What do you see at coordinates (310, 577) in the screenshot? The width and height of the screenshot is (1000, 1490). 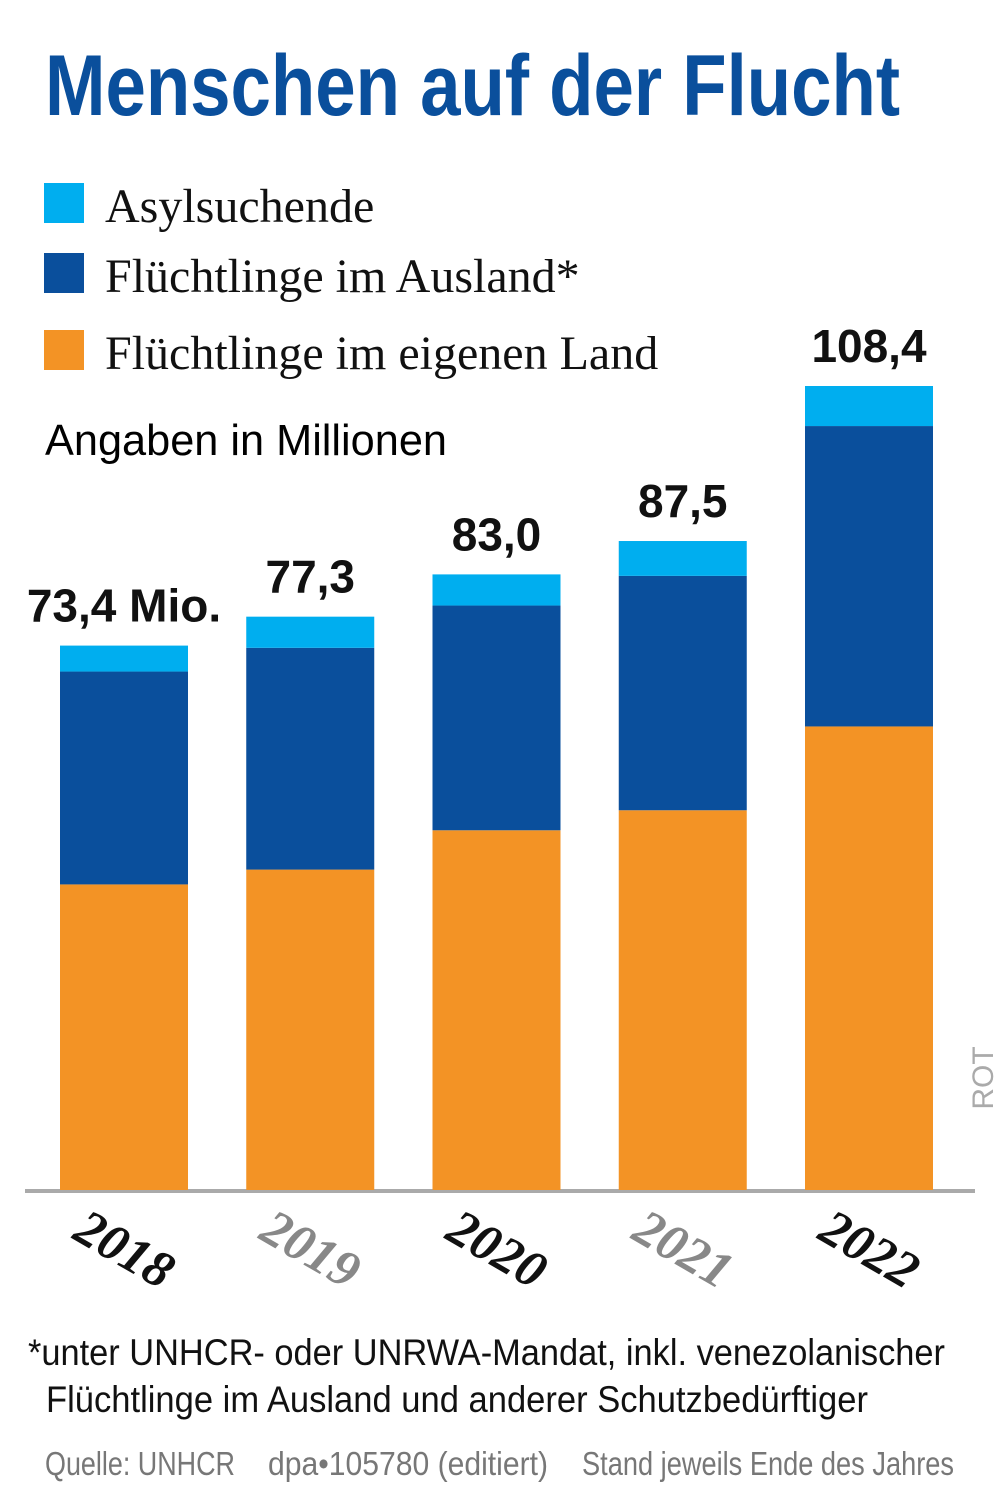 I see `total-label: 77,3` at bounding box center [310, 577].